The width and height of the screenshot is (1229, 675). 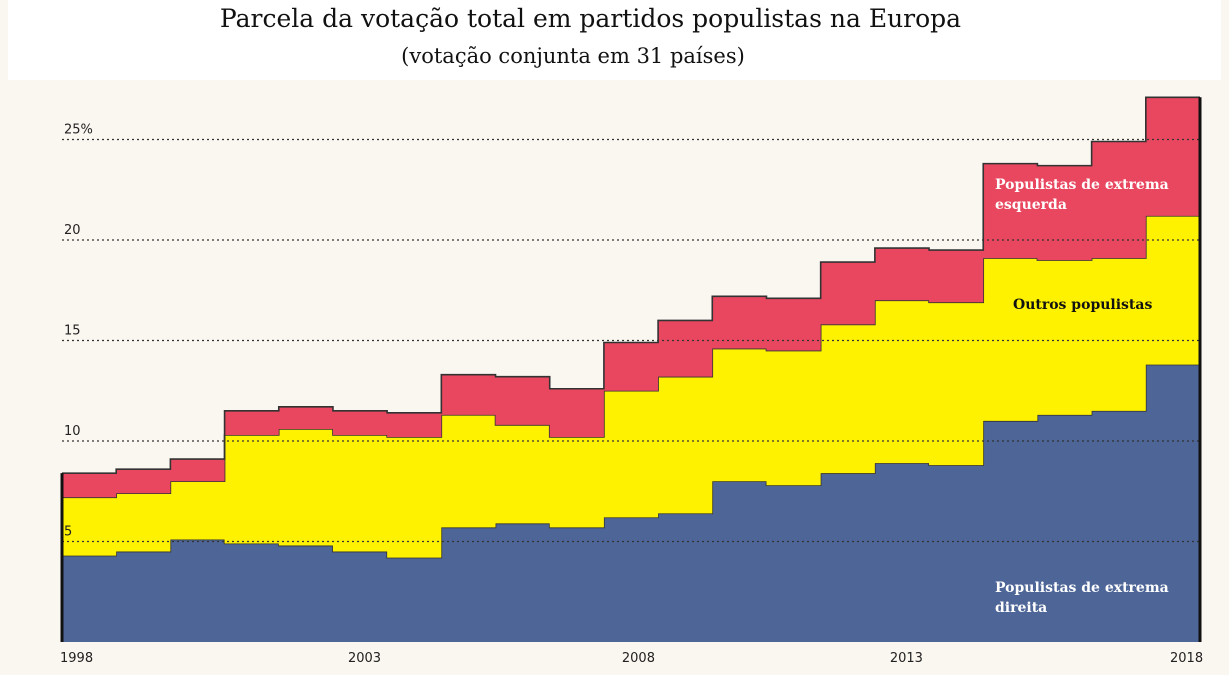 What do you see at coordinates (1186, 658) in the screenshot?
I see `x-tick-label: 2018` at bounding box center [1186, 658].